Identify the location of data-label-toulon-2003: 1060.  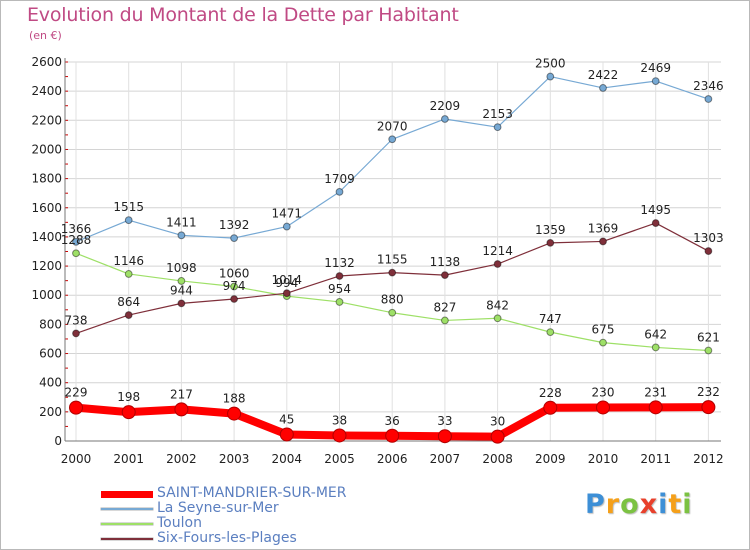
(234, 273).